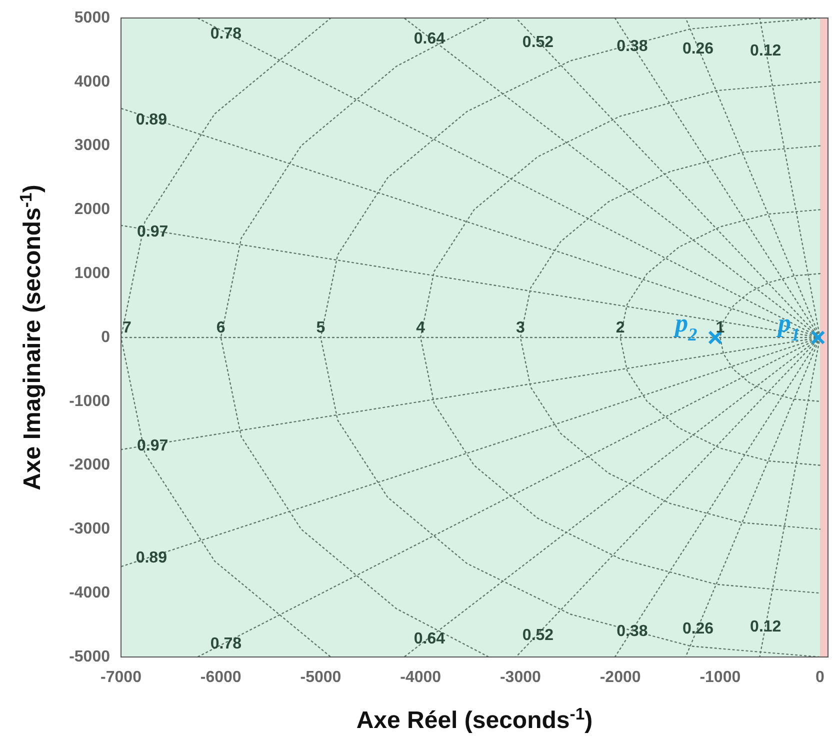 Image resolution: width=839 pixels, height=738 pixels. What do you see at coordinates (221, 677) in the screenshot?
I see `x-tick-label: -6000` at bounding box center [221, 677].